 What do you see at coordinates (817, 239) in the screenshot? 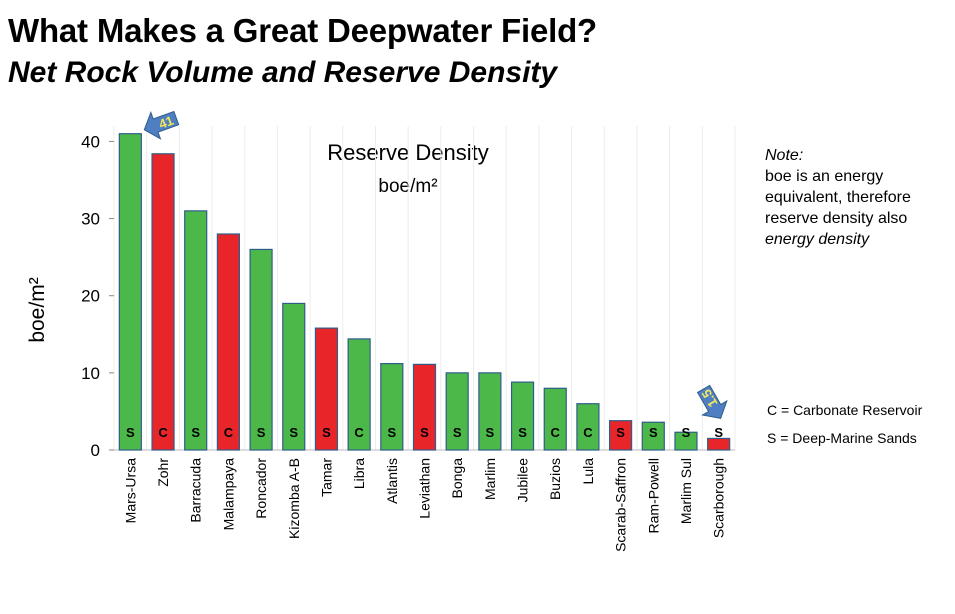
I see `note-line-4: energy density` at bounding box center [817, 239].